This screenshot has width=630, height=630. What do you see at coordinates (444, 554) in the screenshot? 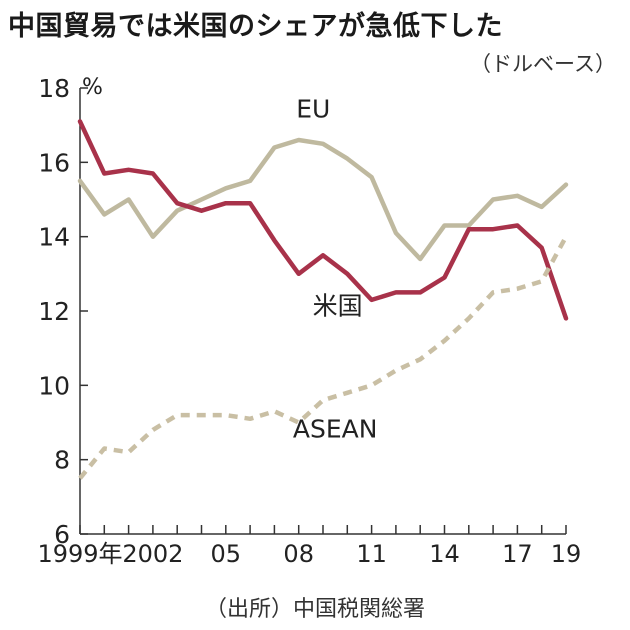
I see `x-tick-label: 14` at bounding box center [444, 554].